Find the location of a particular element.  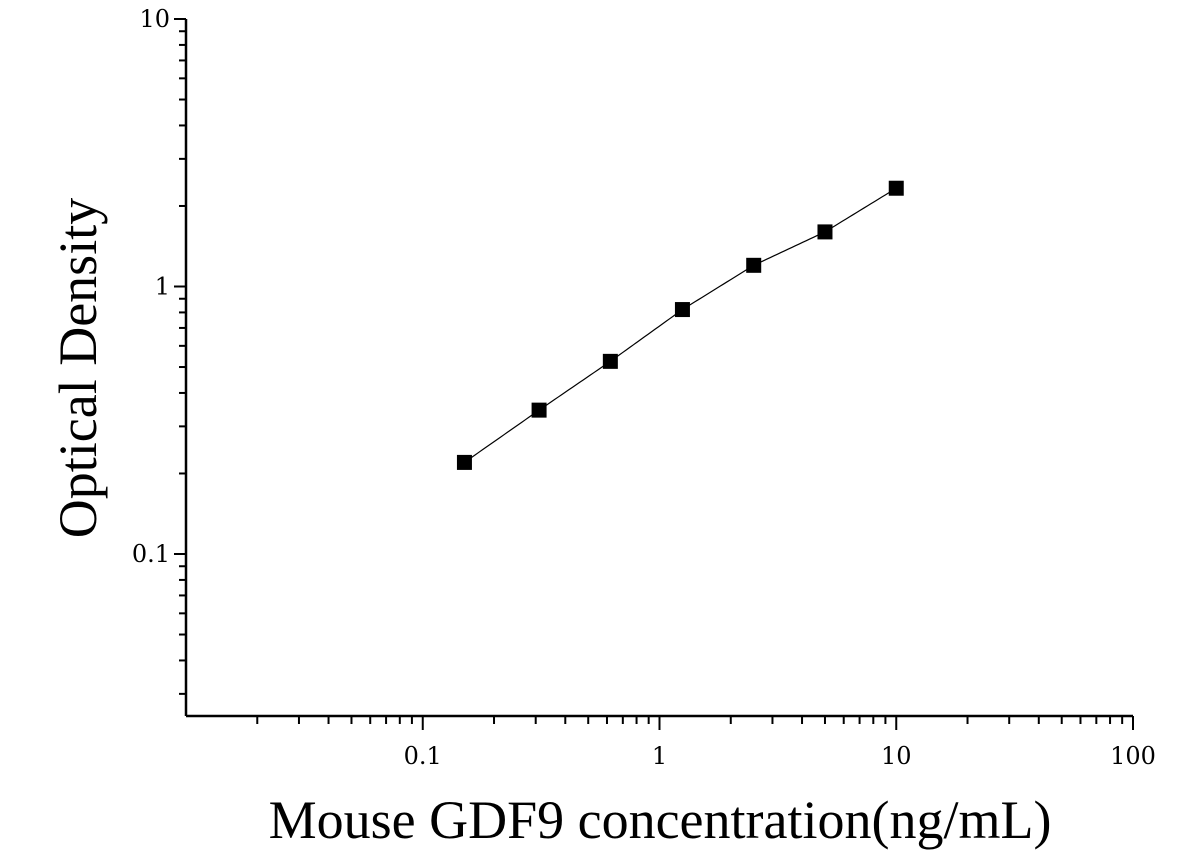

y-tick-label: 1 is located at coordinates (162, 287).